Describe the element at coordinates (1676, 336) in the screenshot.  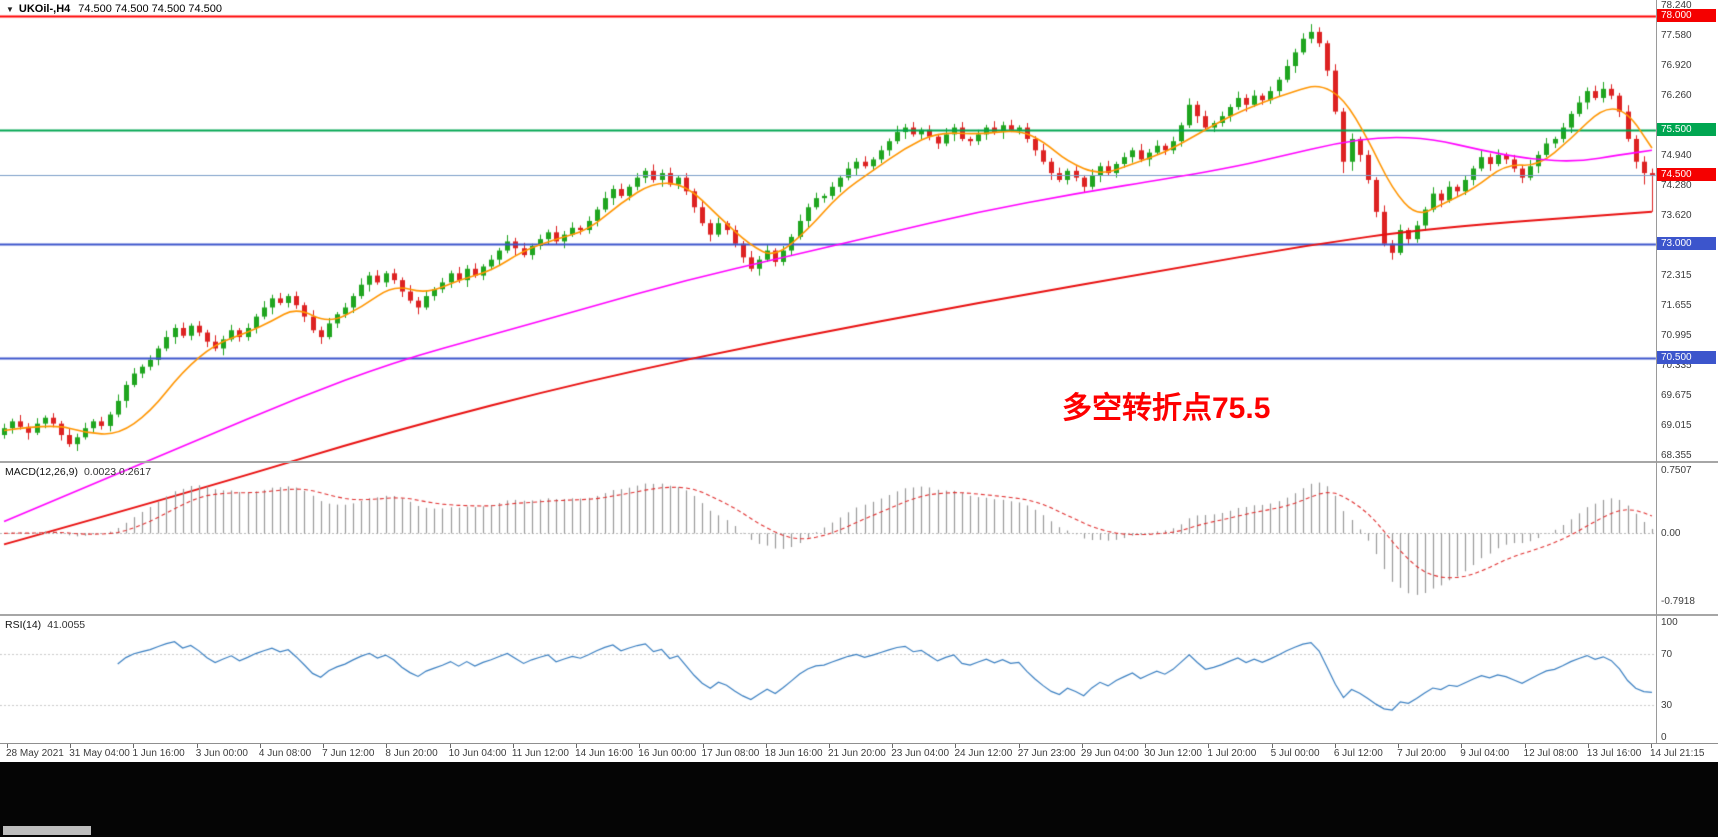
I see `price-axis-label: 70.995` at that location.